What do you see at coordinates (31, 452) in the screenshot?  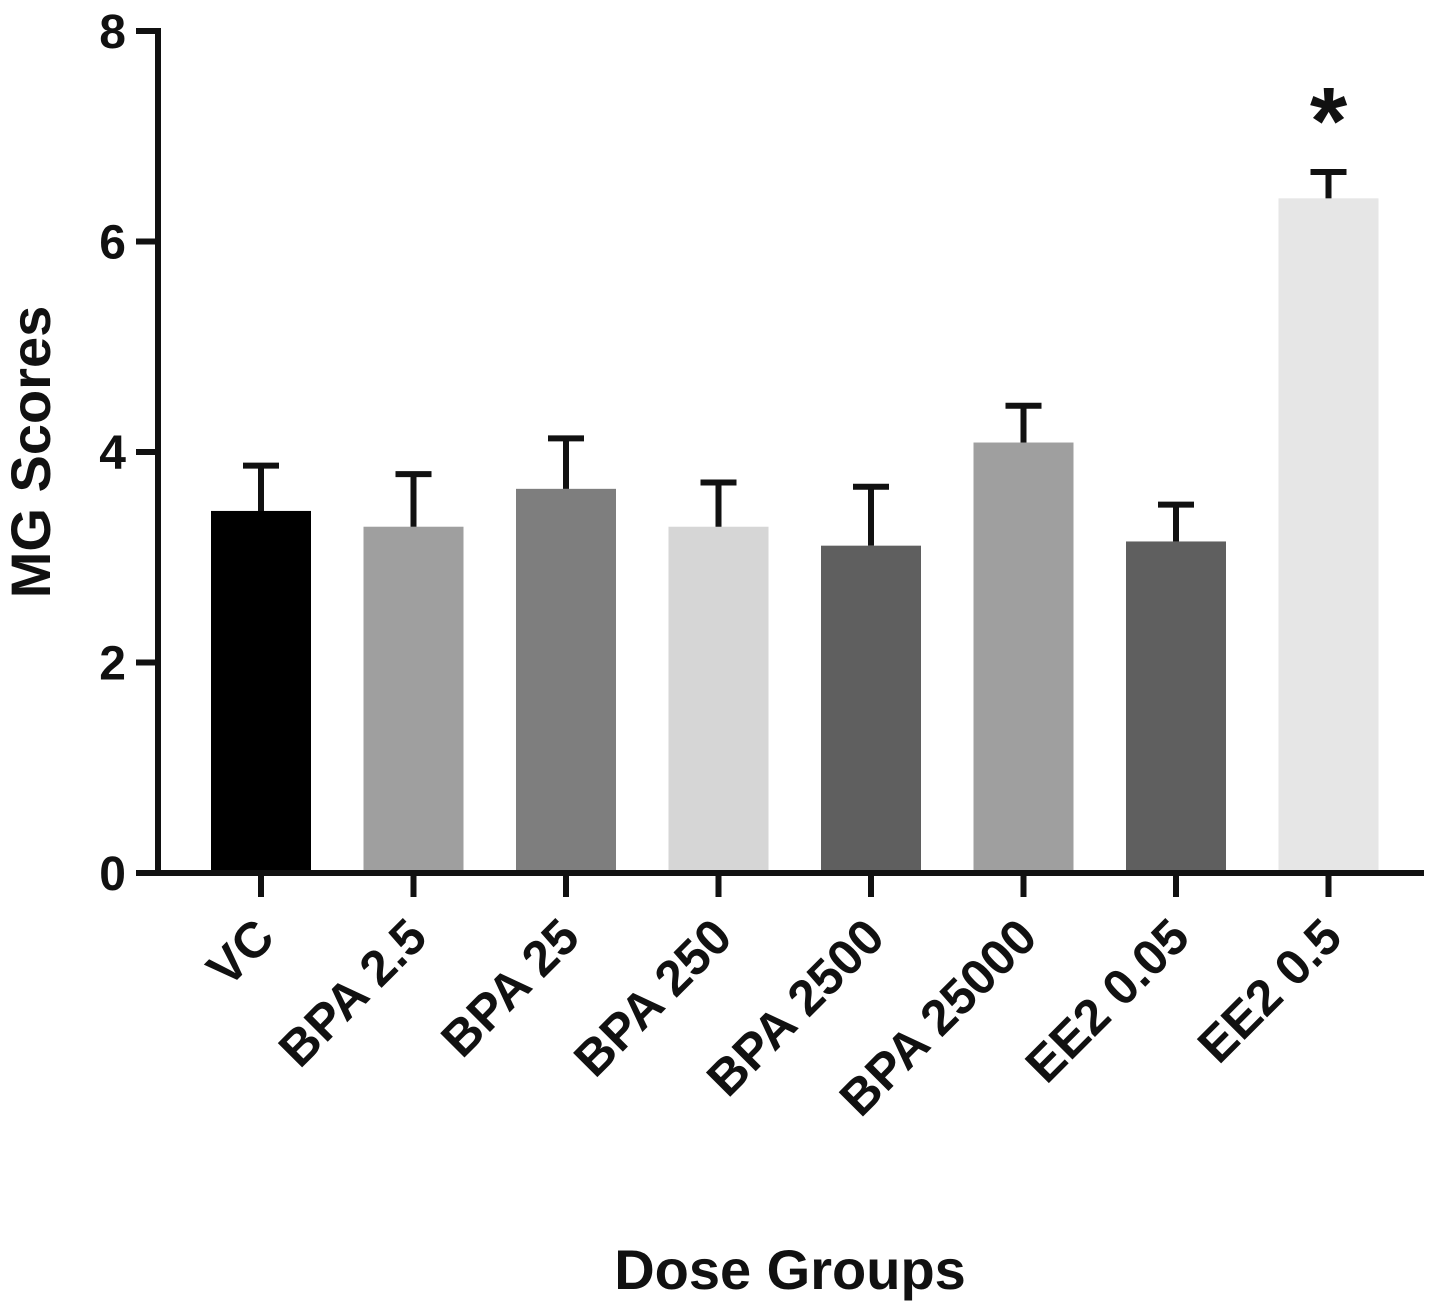 I see `y-axis-title: MG Scores` at bounding box center [31, 452].